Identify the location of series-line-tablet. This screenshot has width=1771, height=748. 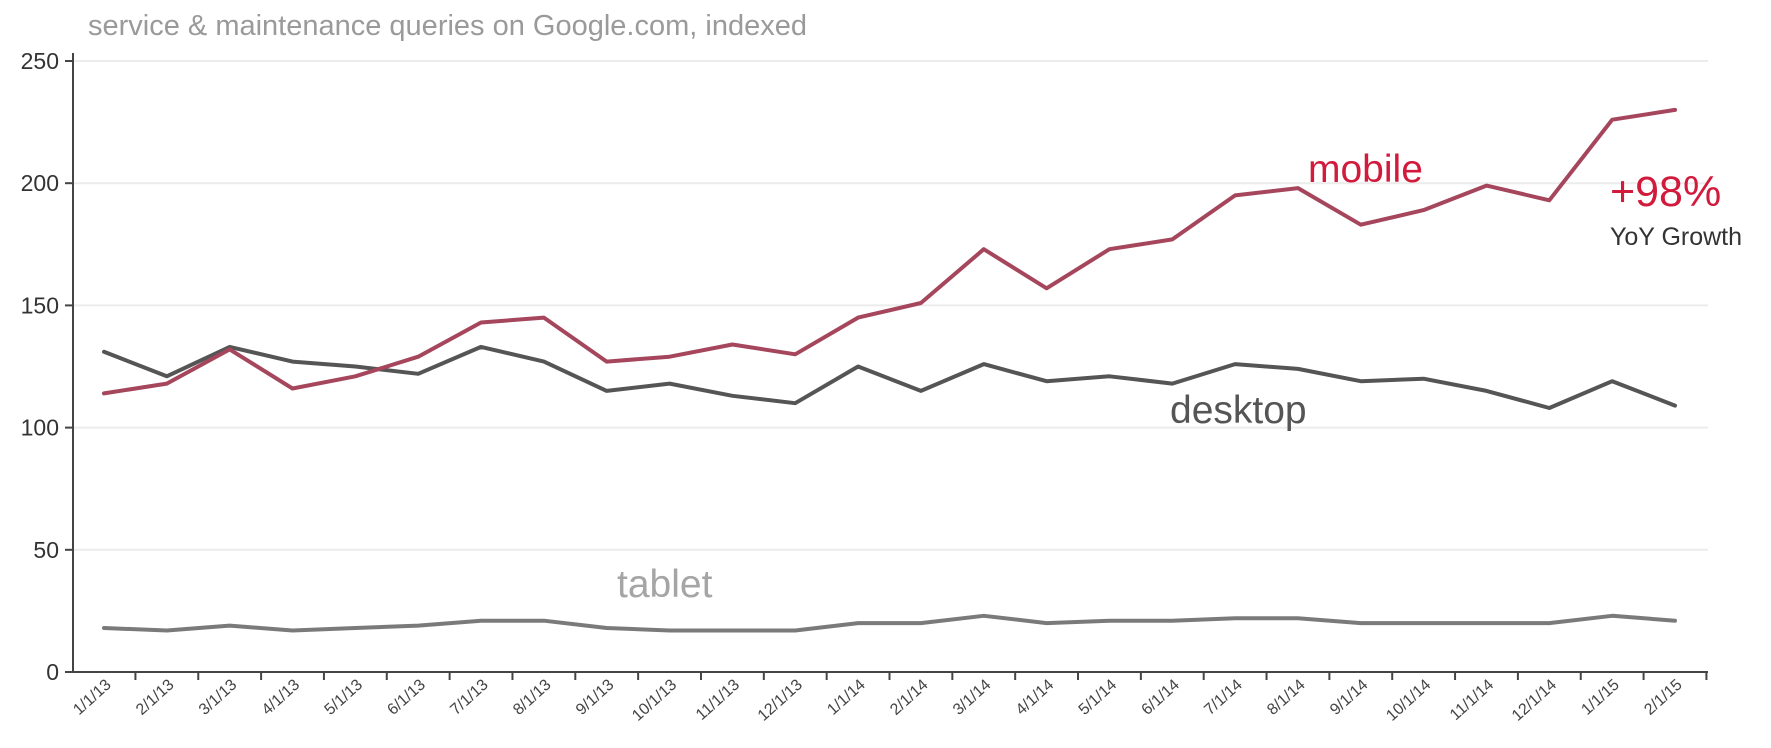
(889, 623).